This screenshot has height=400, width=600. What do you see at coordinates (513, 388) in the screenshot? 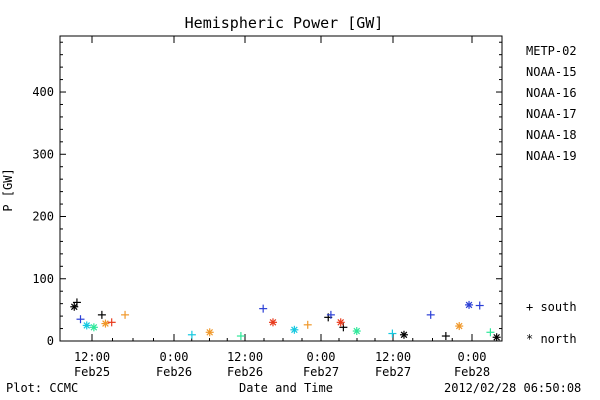
I see `plot-timestamp: 2012/02/28 06:50:08` at bounding box center [513, 388].